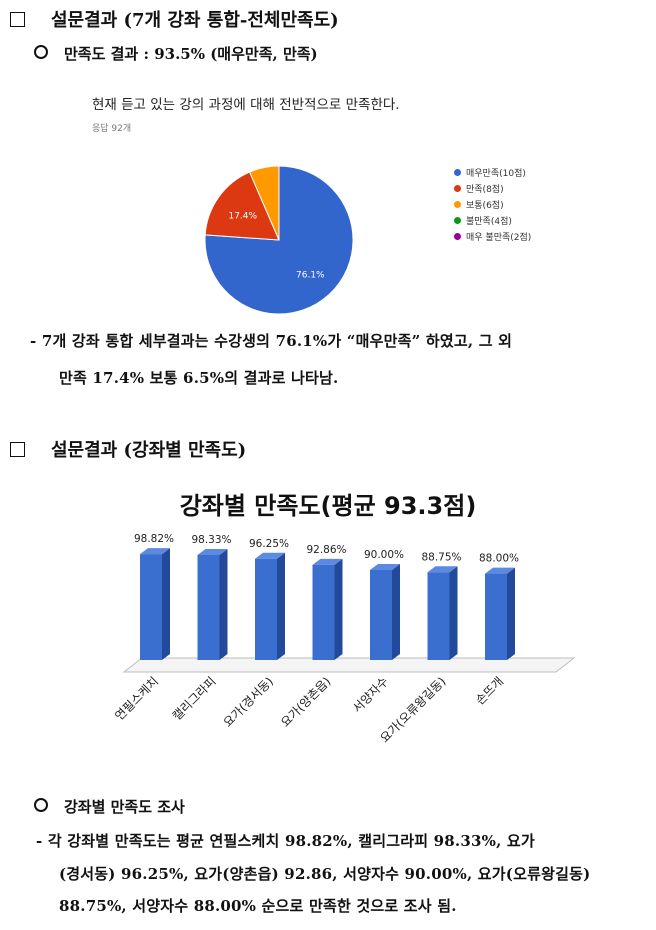  I want to click on result-line-text: 만족도 결과 : 93.5% (매우만족, 만족), so click(191, 54).